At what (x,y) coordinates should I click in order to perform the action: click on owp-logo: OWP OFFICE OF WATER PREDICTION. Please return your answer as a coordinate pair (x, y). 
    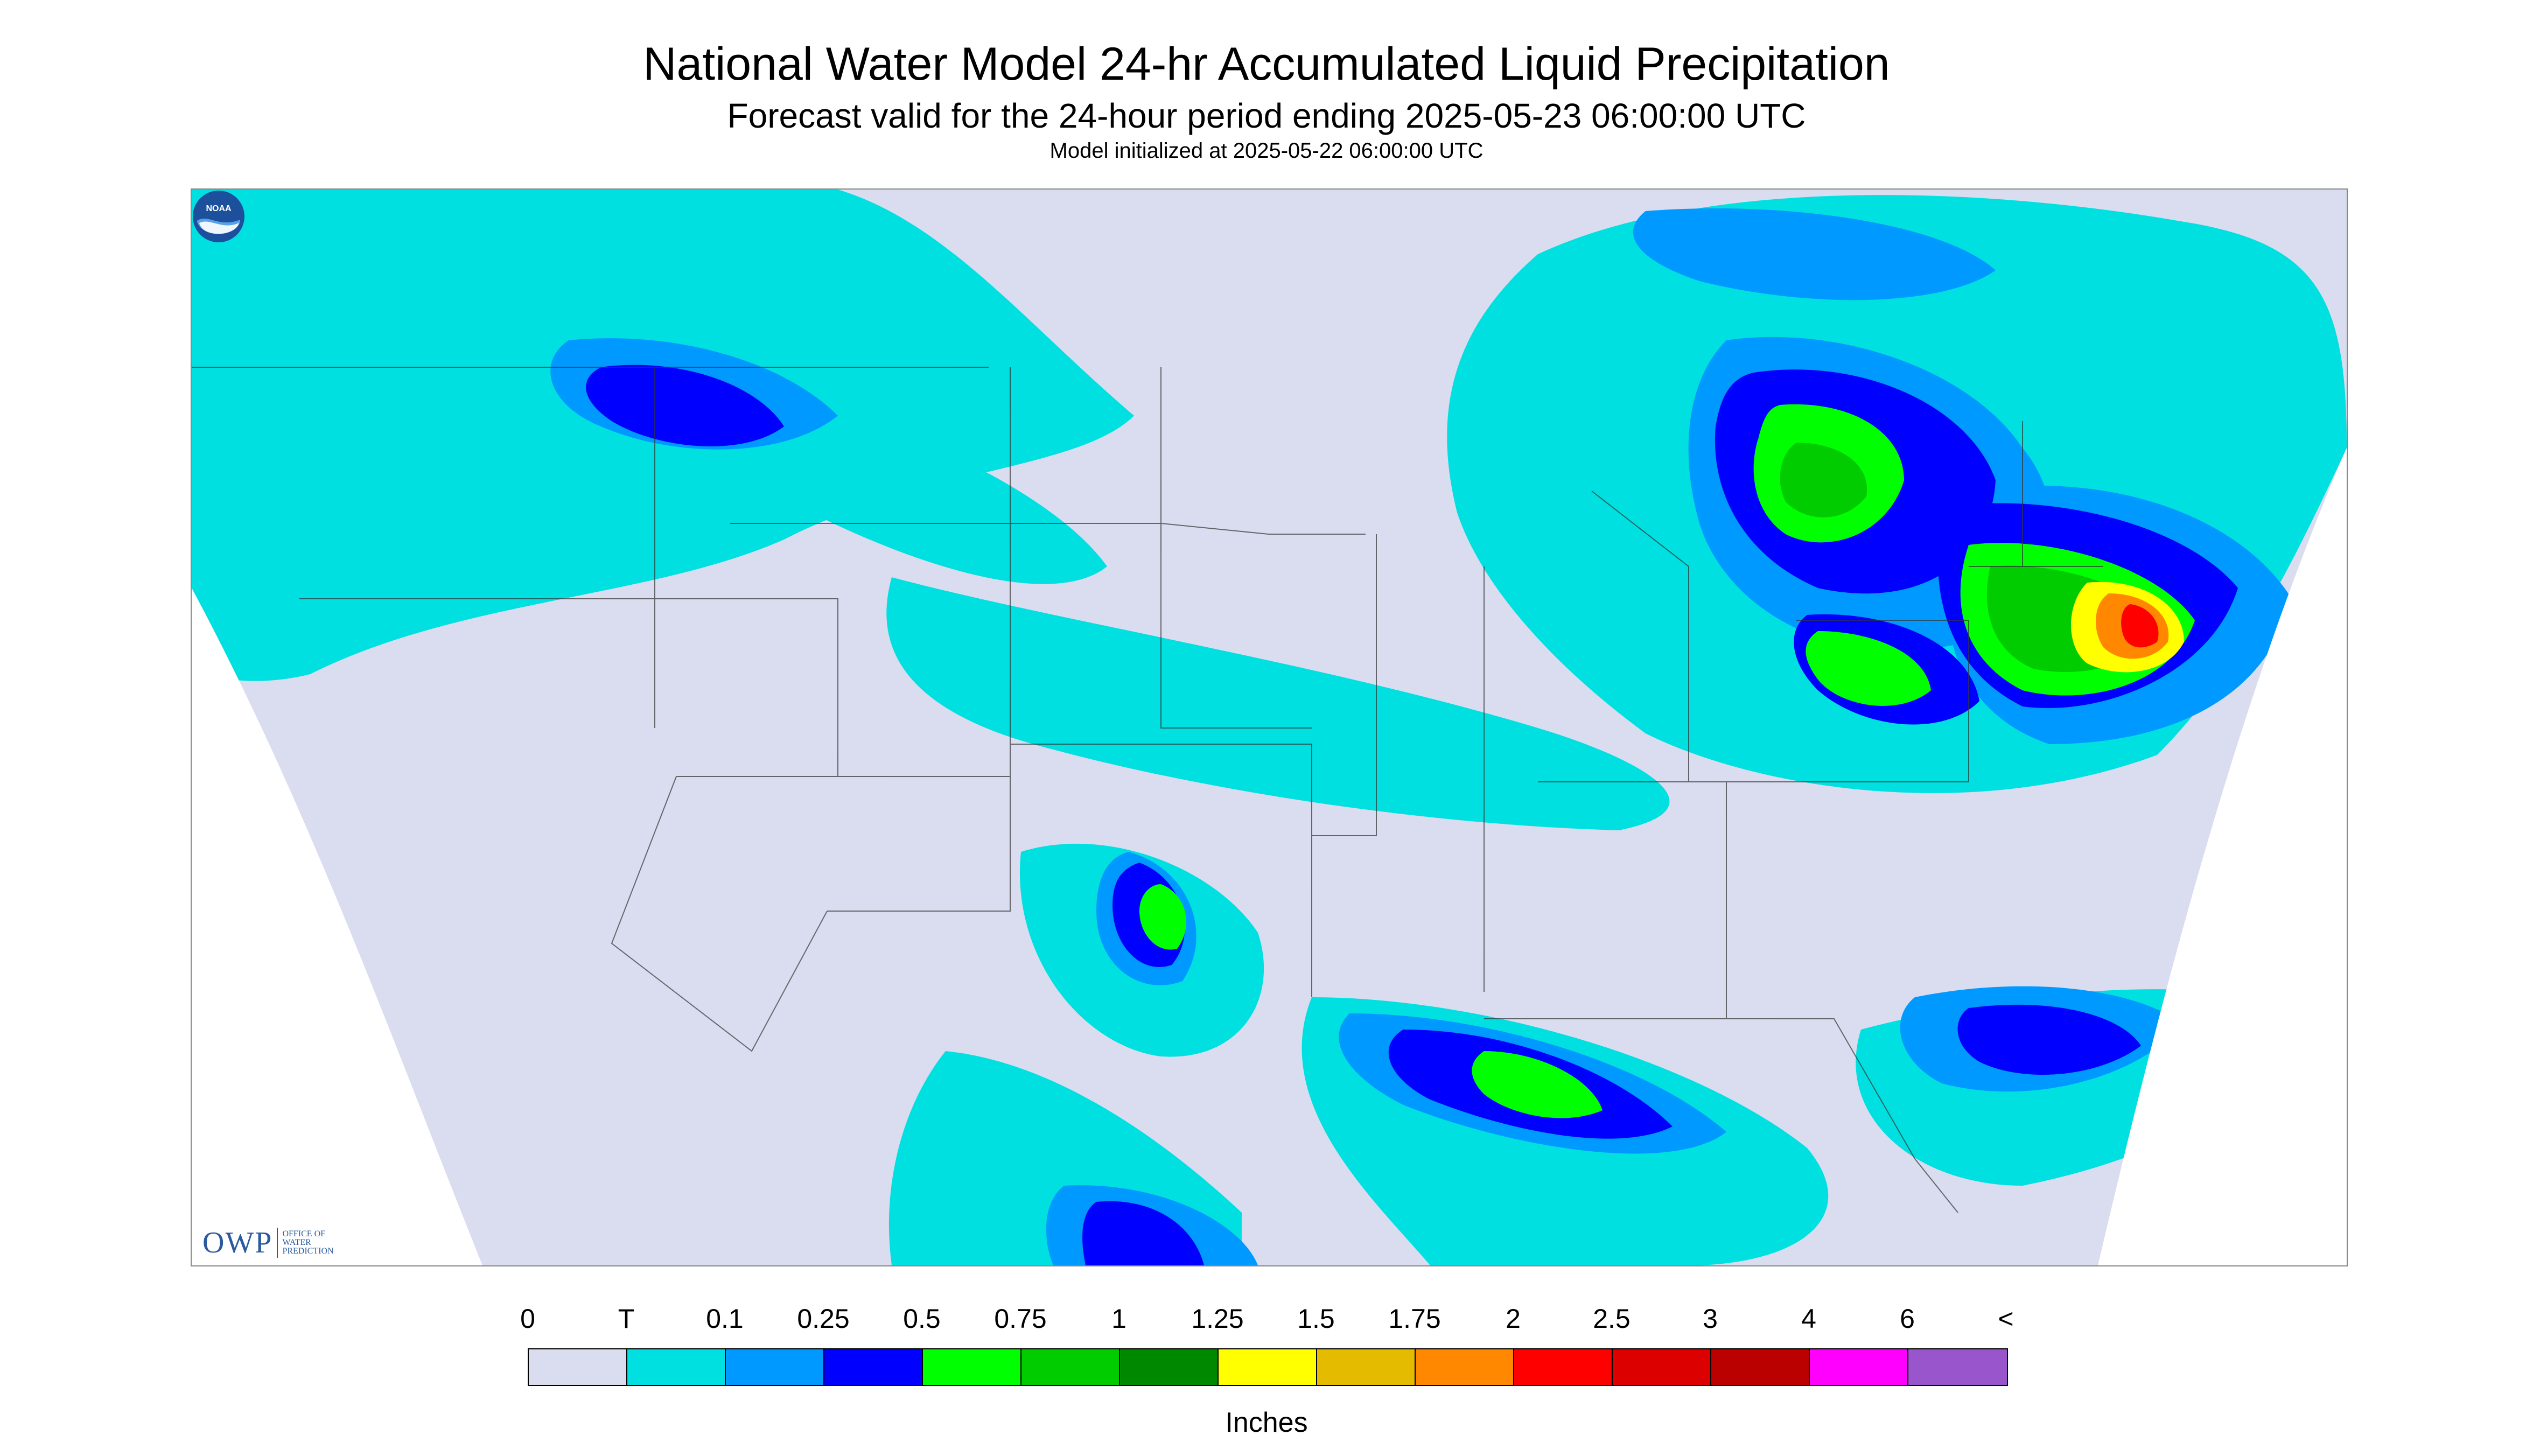
    Looking at the image, I should click on (282, 1243).